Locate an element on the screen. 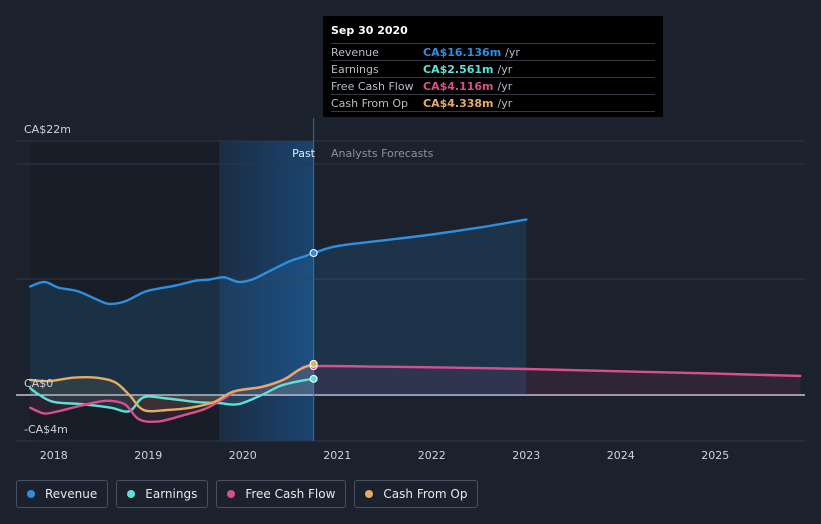 Image resolution: width=821 pixels, height=524 pixels. x-tick-label: 2025 is located at coordinates (715, 455).